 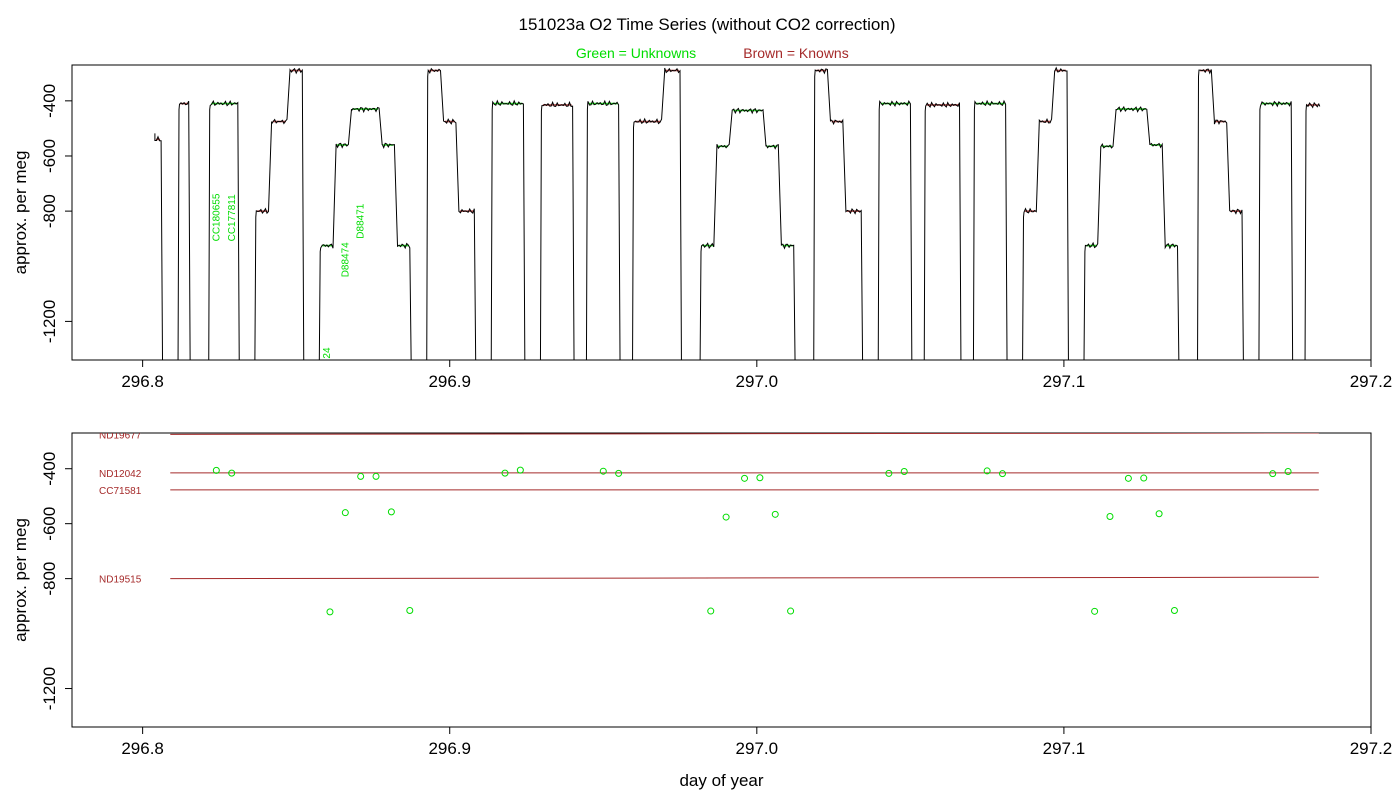 I want to click on sample-id-label: D88474, so click(x=345, y=259).